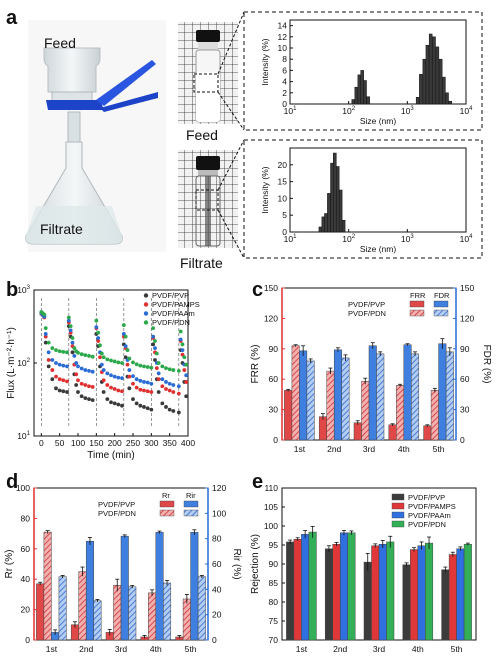 The image size is (500, 656). What do you see at coordinates (60, 443) in the screenshot?
I see `x-tick-label: 50` at bounding box center [60, 443].